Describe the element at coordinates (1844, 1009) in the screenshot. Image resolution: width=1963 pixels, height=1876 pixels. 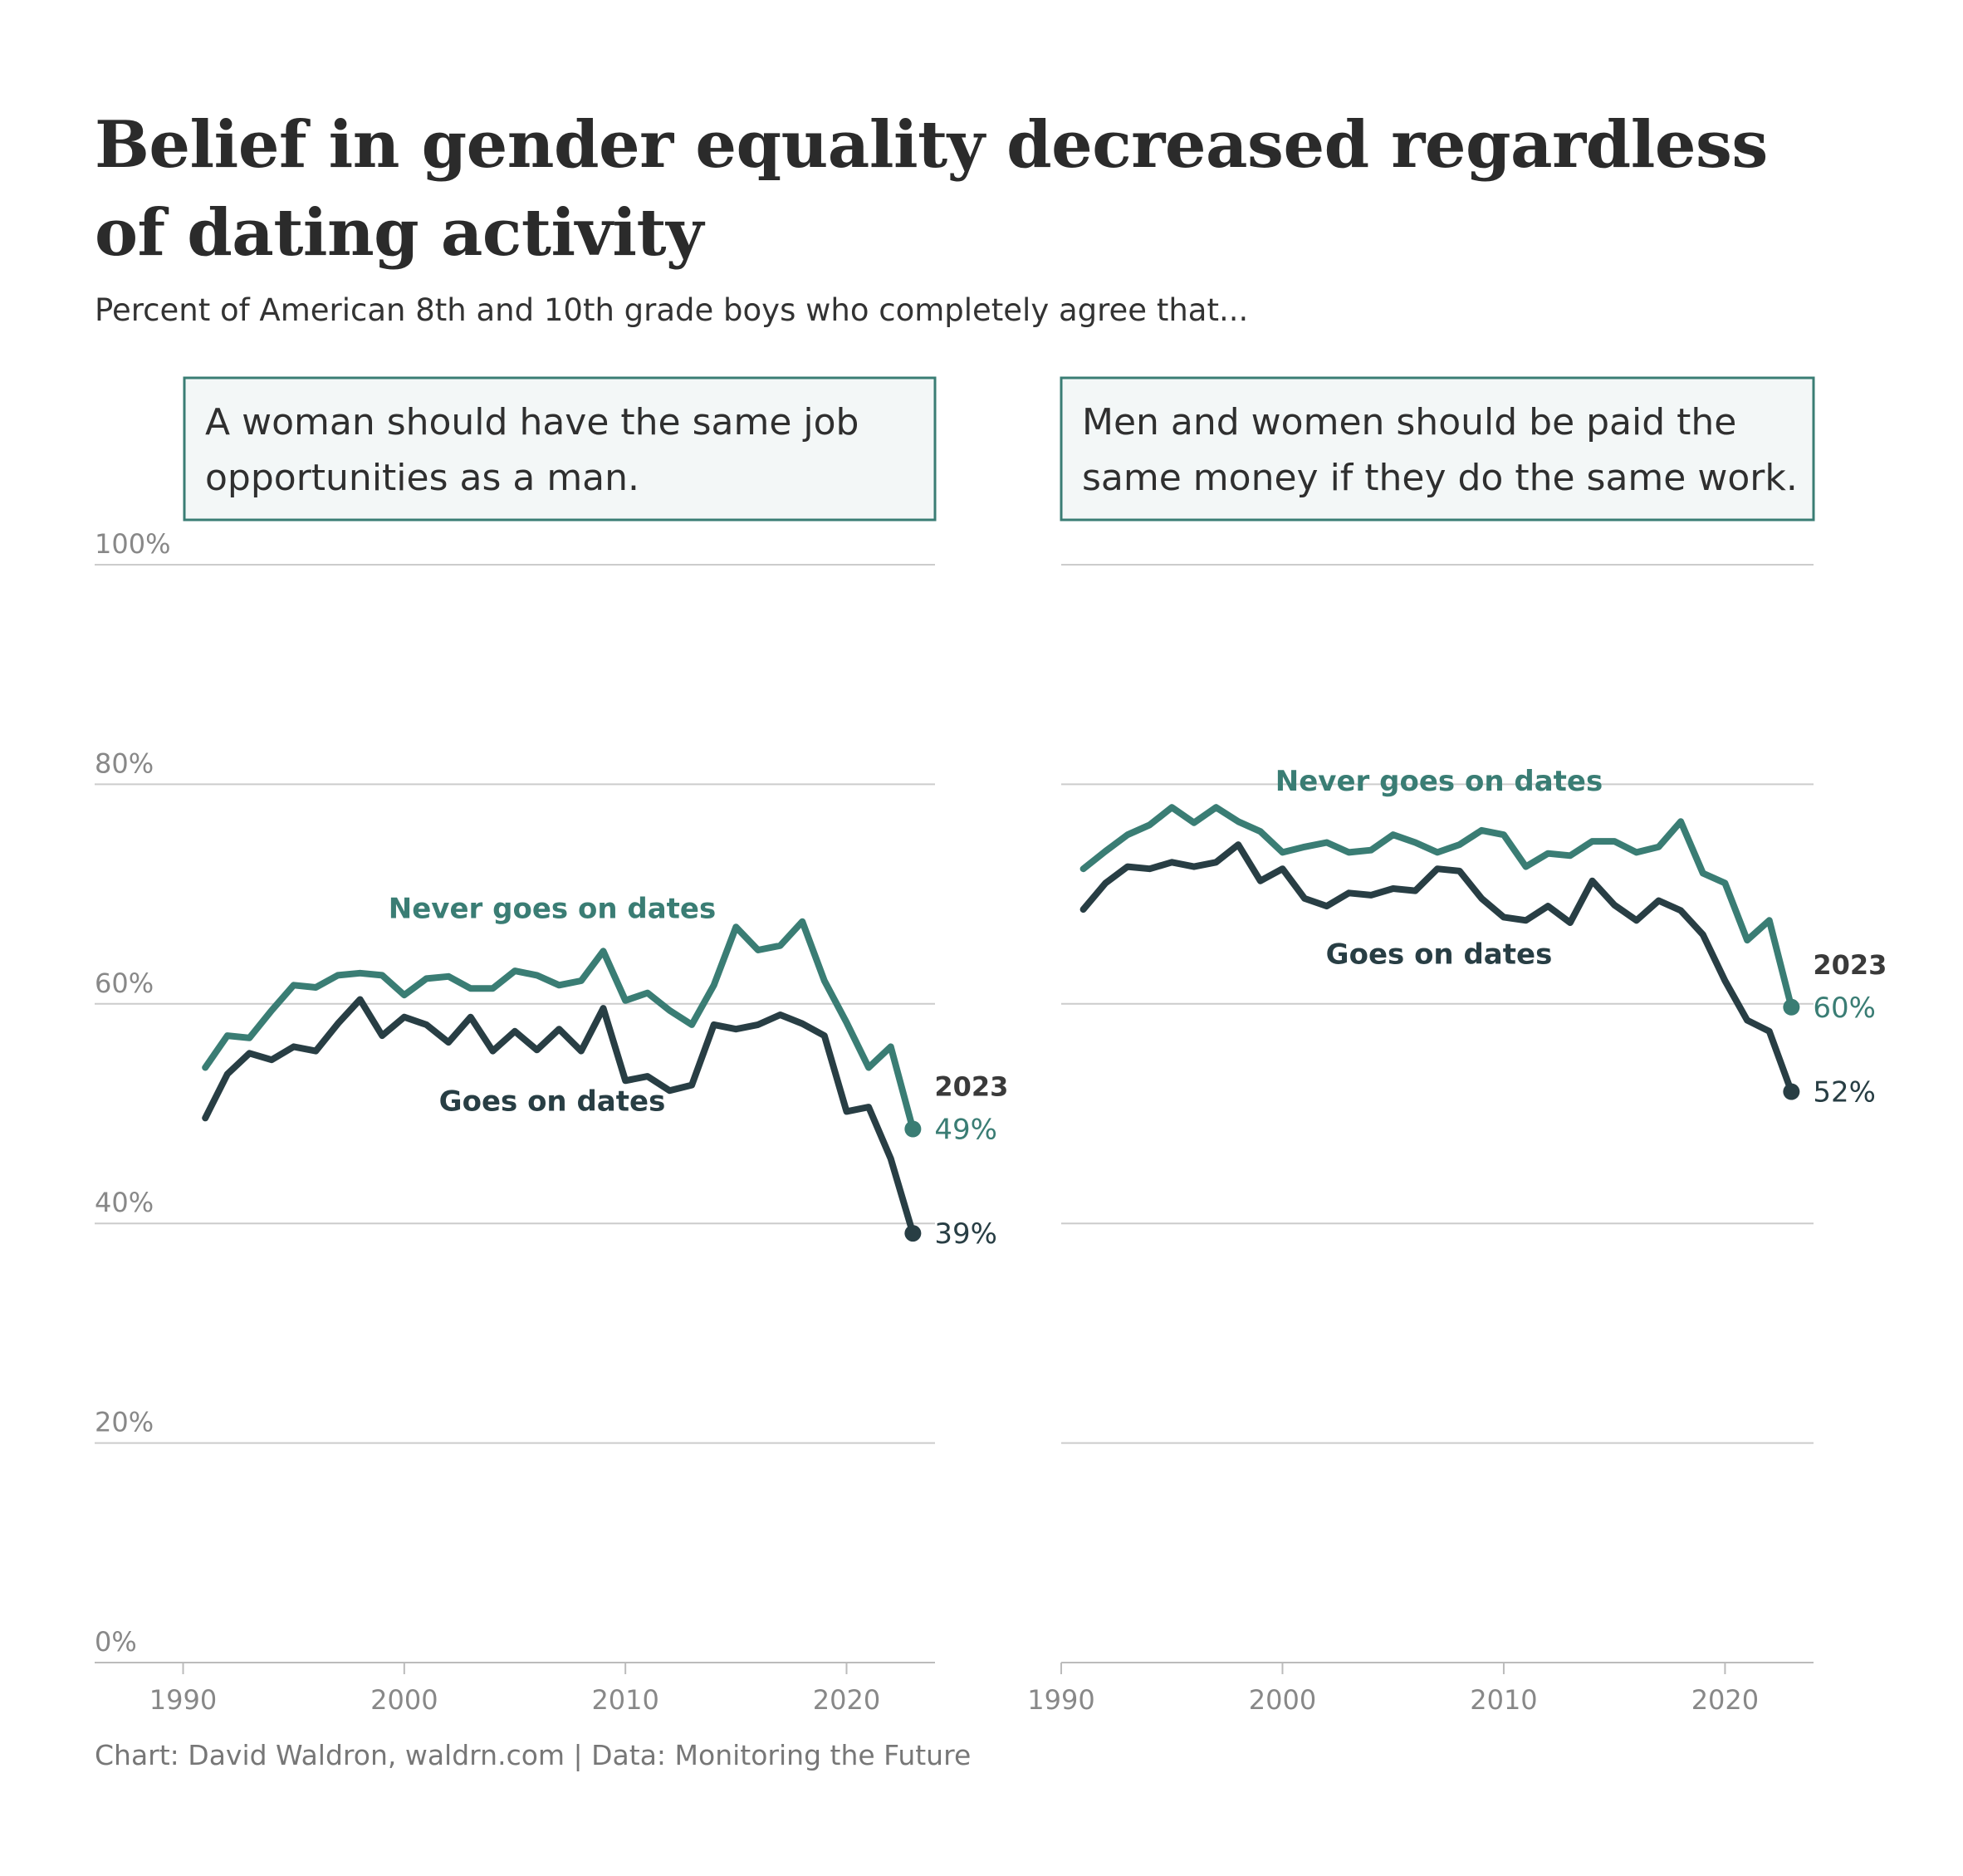
I see `end-value-label: 60%` at that location.